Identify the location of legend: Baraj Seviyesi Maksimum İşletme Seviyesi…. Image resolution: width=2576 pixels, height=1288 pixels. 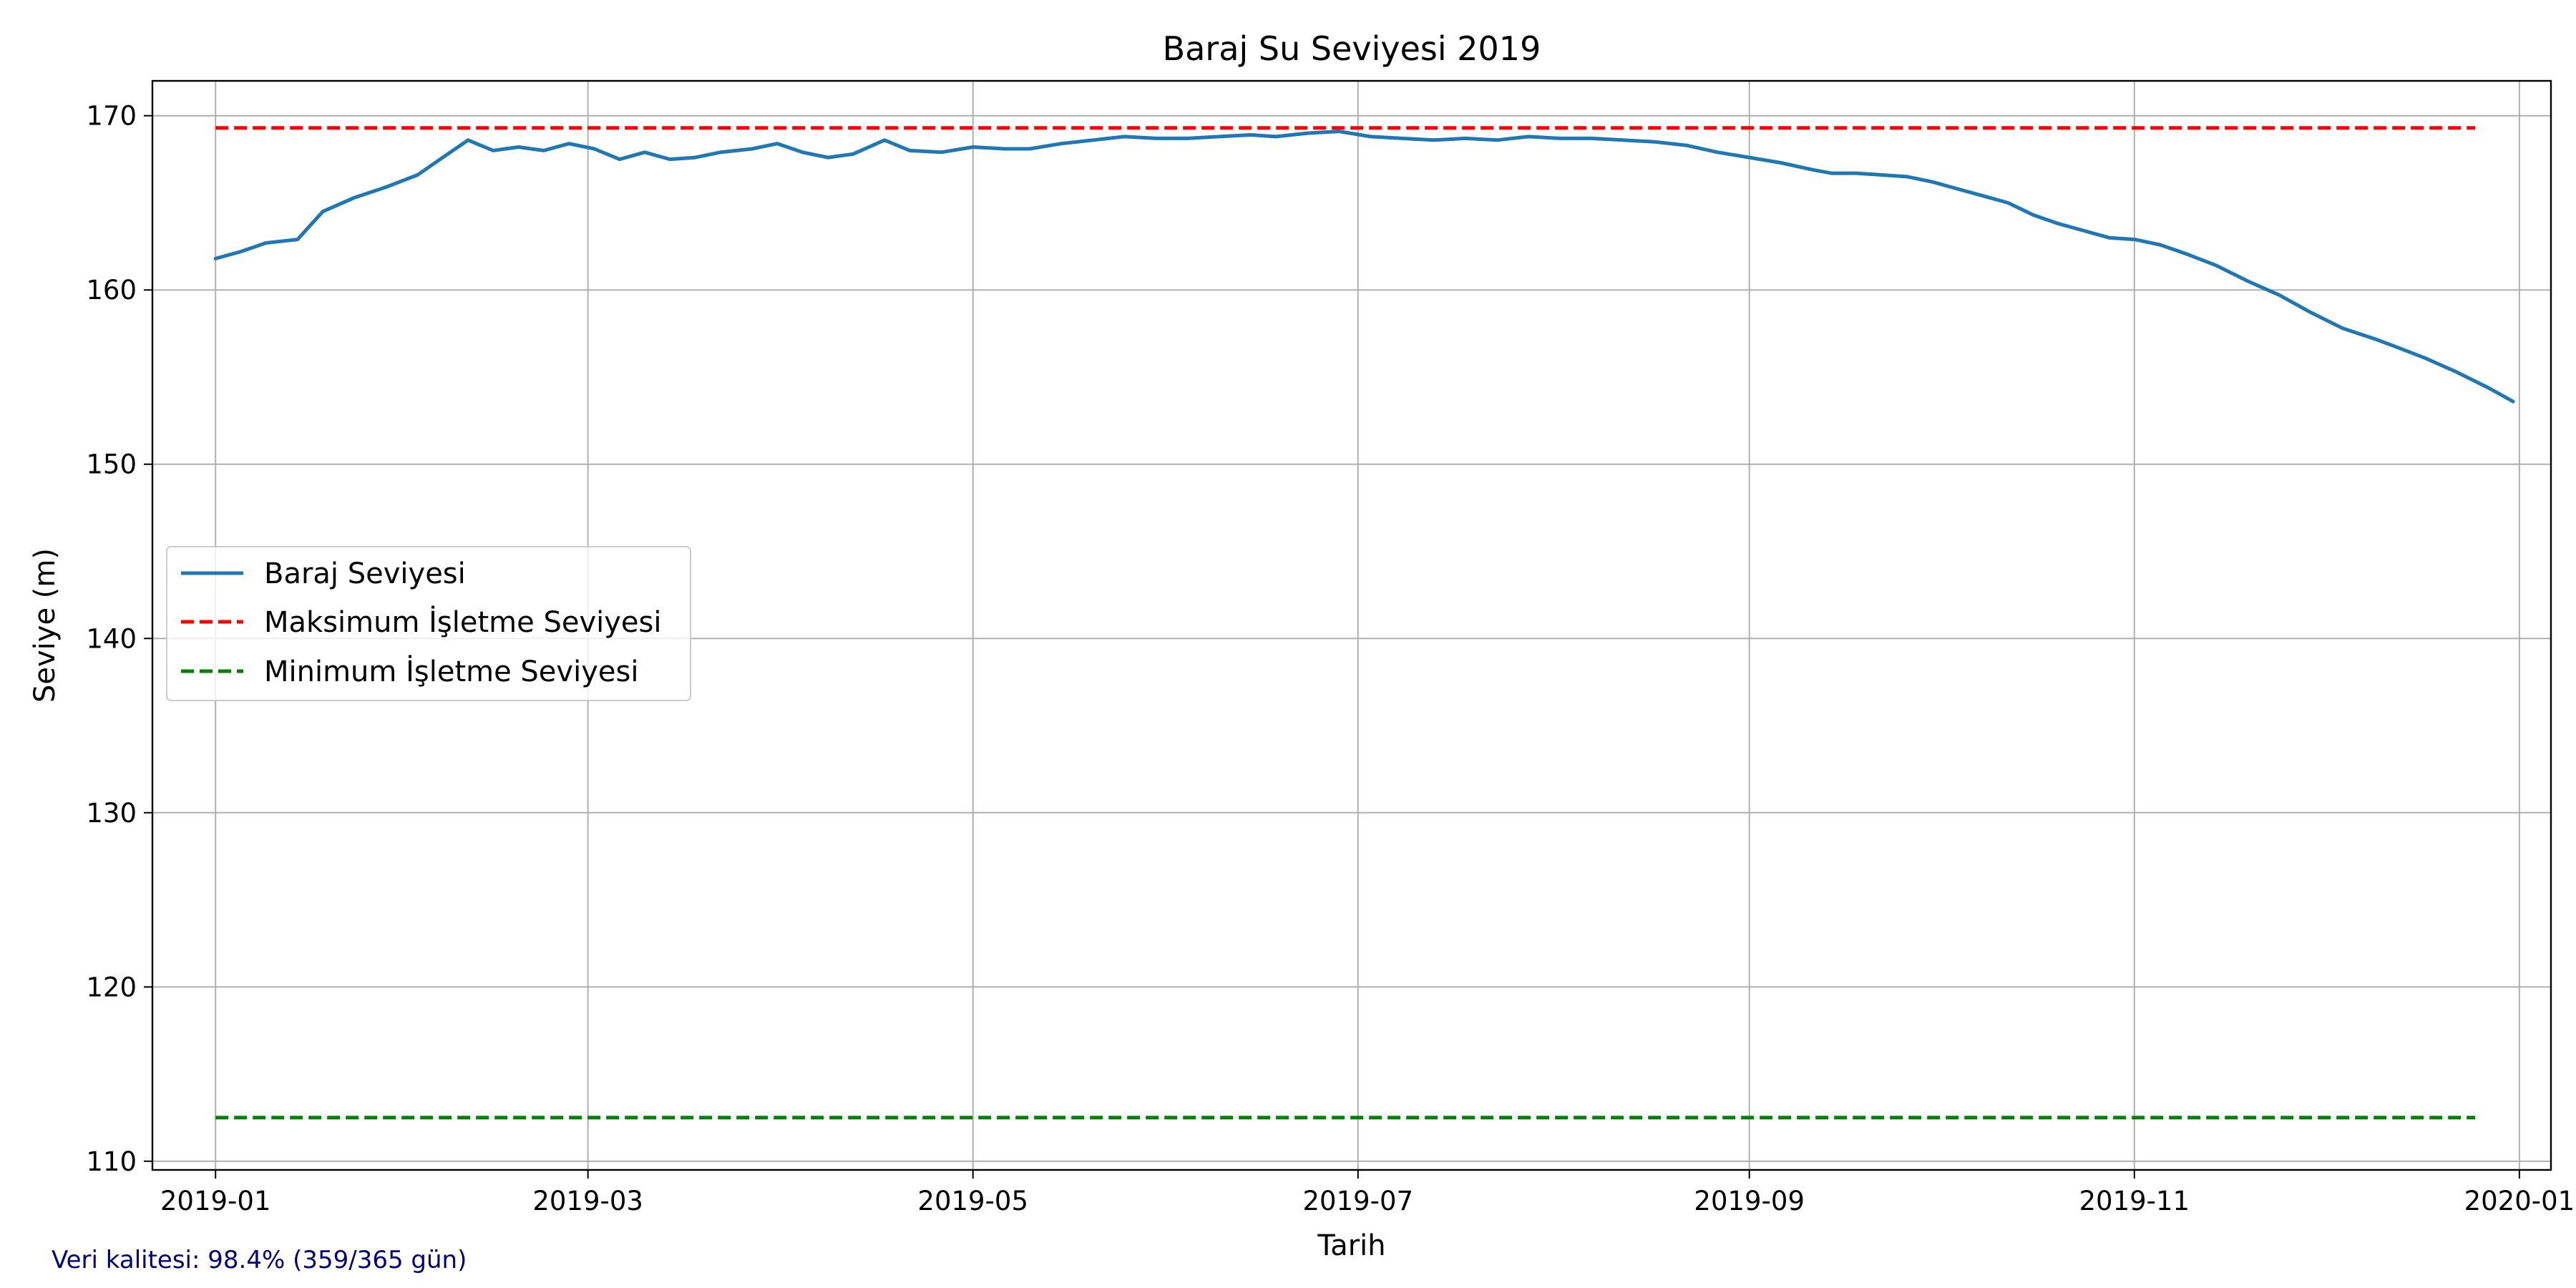
(428, 623).